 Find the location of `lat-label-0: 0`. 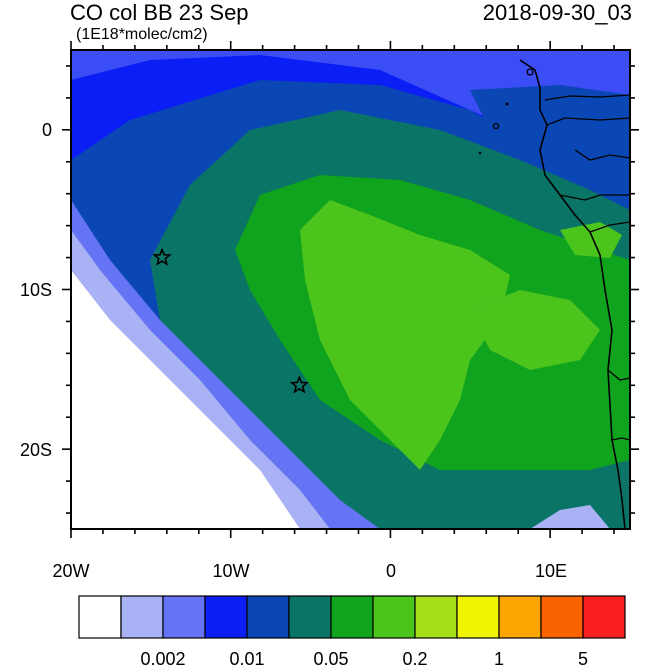

lat-label-0: 0 is located at coordinates (47, 130).